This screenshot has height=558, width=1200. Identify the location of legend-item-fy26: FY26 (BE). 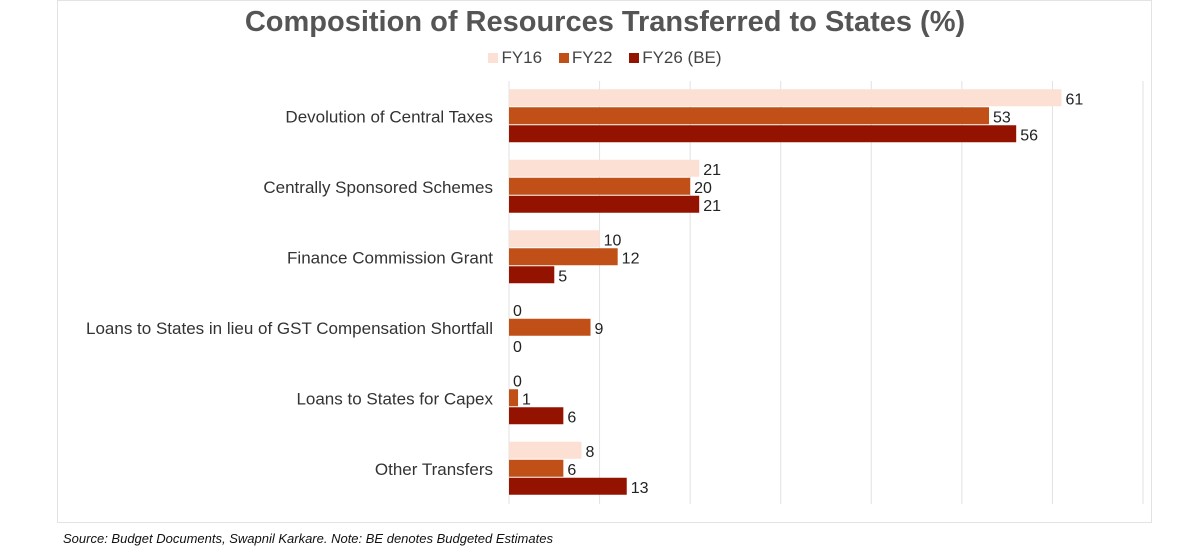
(675, 58).